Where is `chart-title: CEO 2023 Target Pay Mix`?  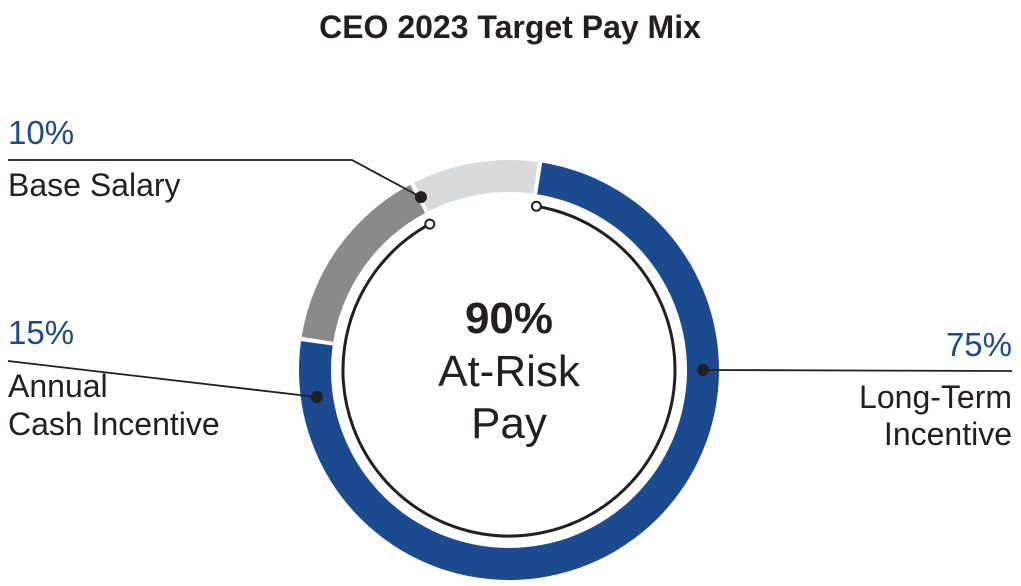 chart-title: CEO 2023 Target Pay Mix is located at coordinates (510, 27).